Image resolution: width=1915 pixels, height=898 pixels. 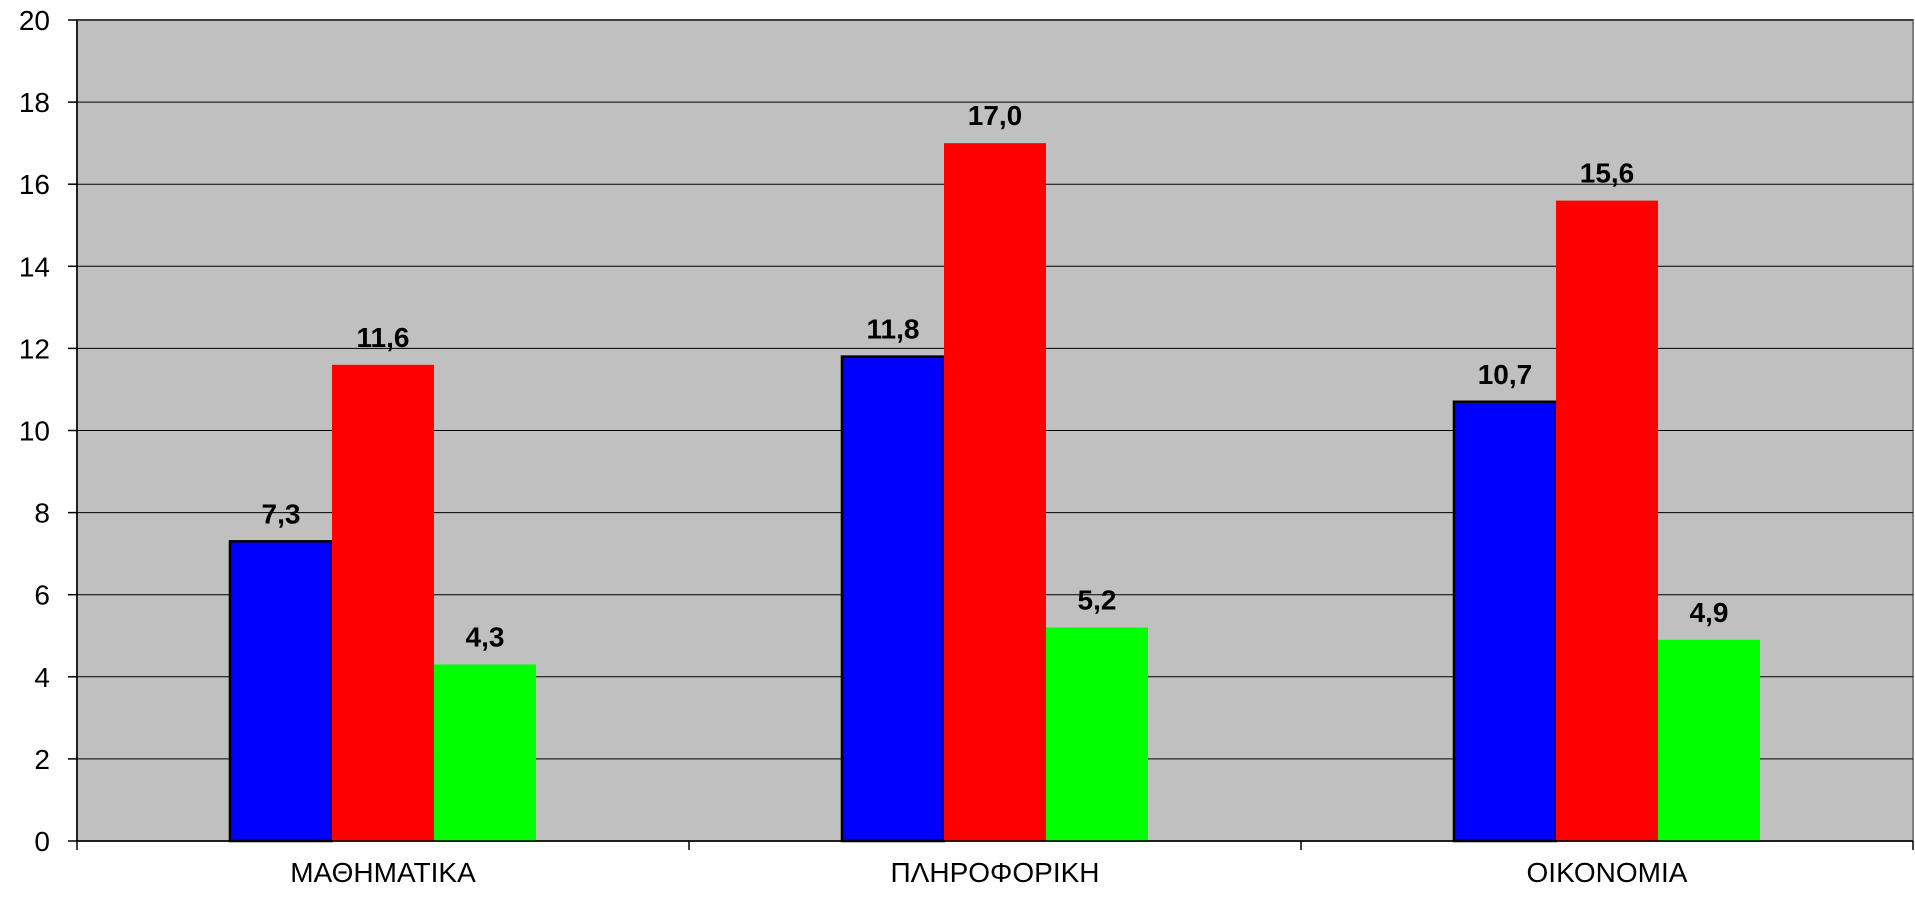 I want to click on y-tick-label: 6, so click(x=42, y=595).